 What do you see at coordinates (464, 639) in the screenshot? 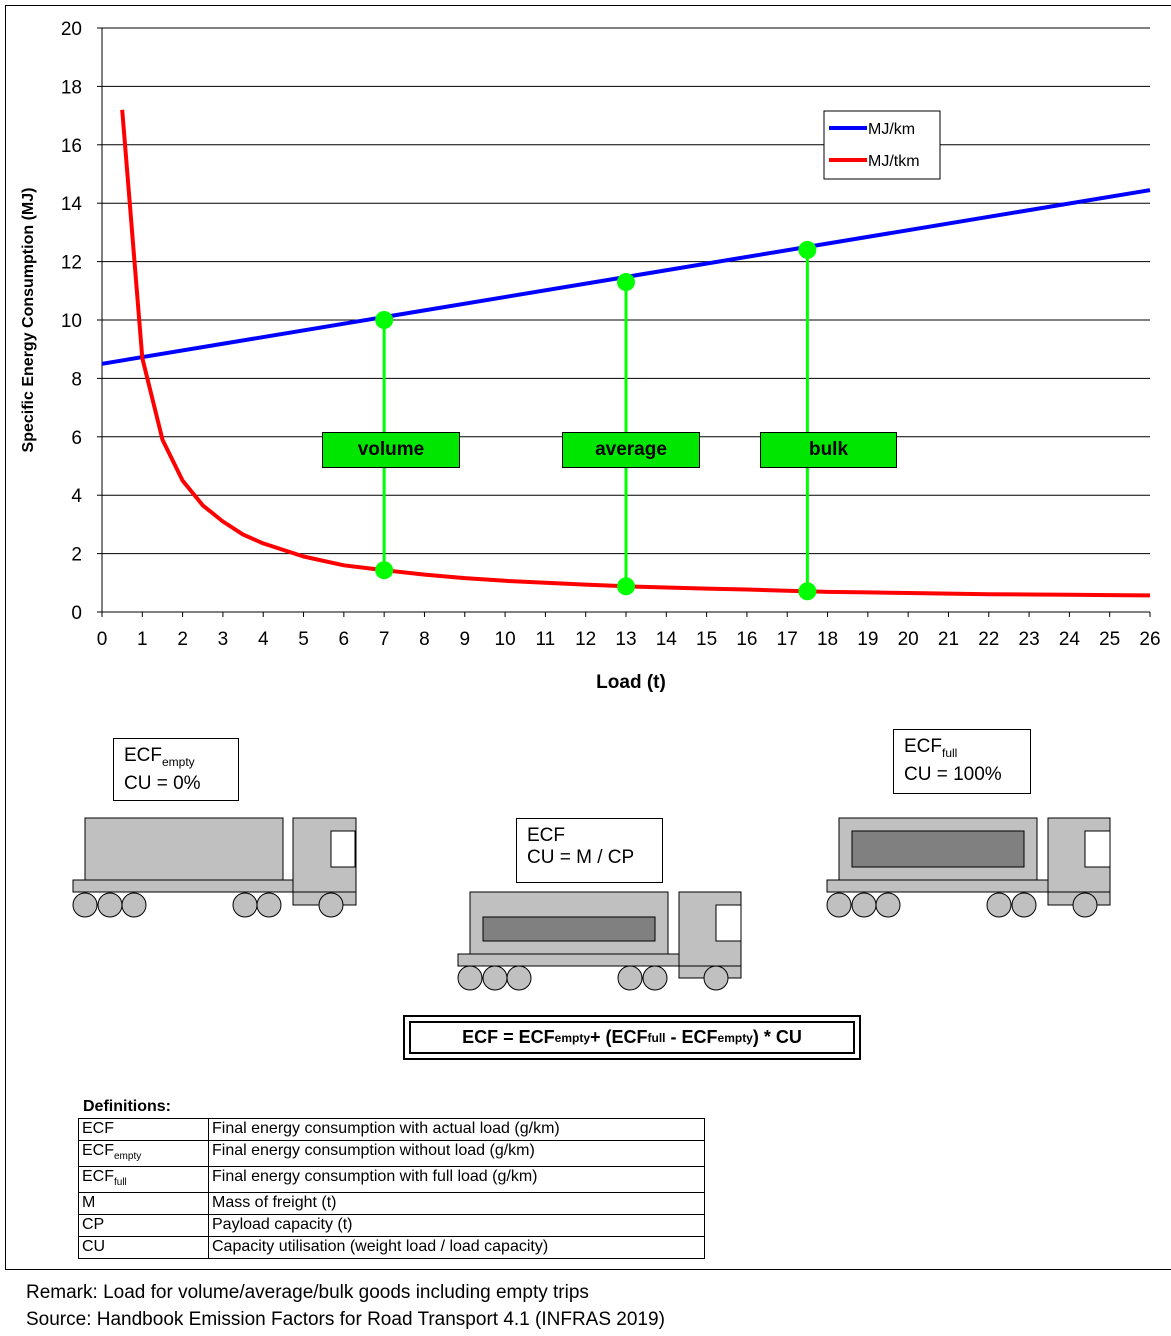
I see `x-tick-label: 9` at bounding box center [464, 639].